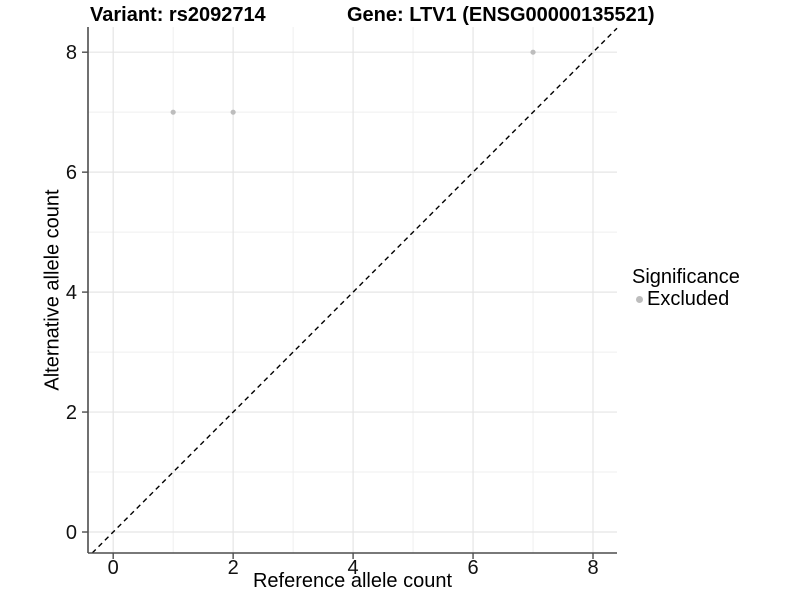 This screenshot has height=600, width=800. What do you see at coordinates (71, 413) in the screenshot?
I see `y-tick-label: 2` at bounding box center [71, 413].